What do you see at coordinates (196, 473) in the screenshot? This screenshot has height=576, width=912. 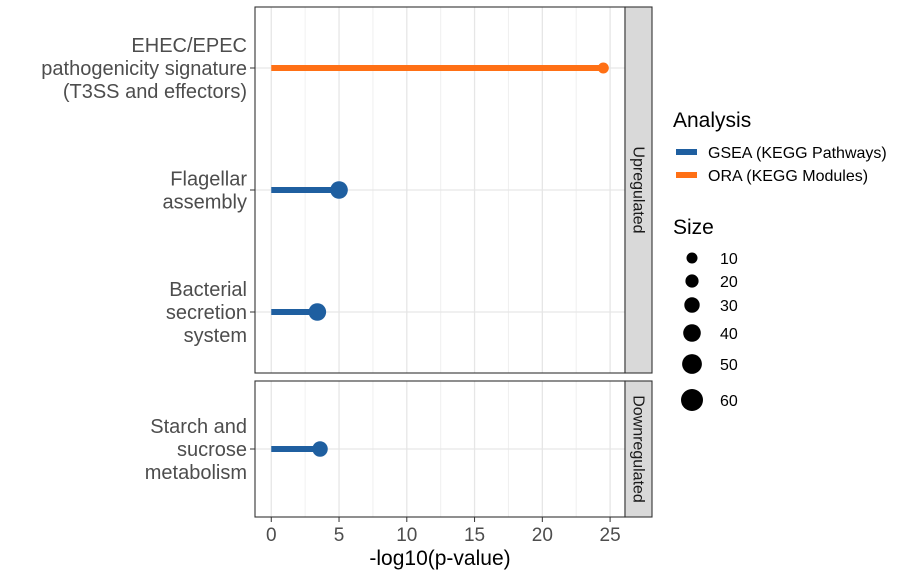 I see `y-tick-label-line: metabolism` at bounding box center [196, 473].